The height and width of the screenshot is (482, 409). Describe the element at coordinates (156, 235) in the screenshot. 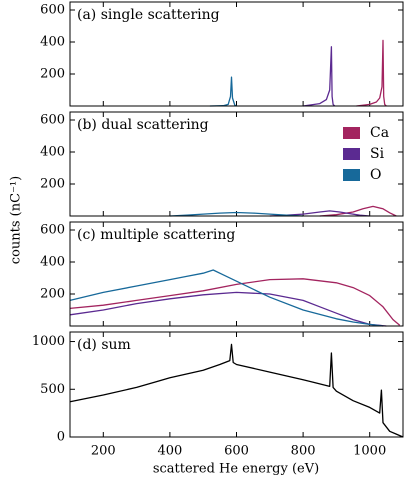

I see `panel-label: (c) multiple scattering` at that location.